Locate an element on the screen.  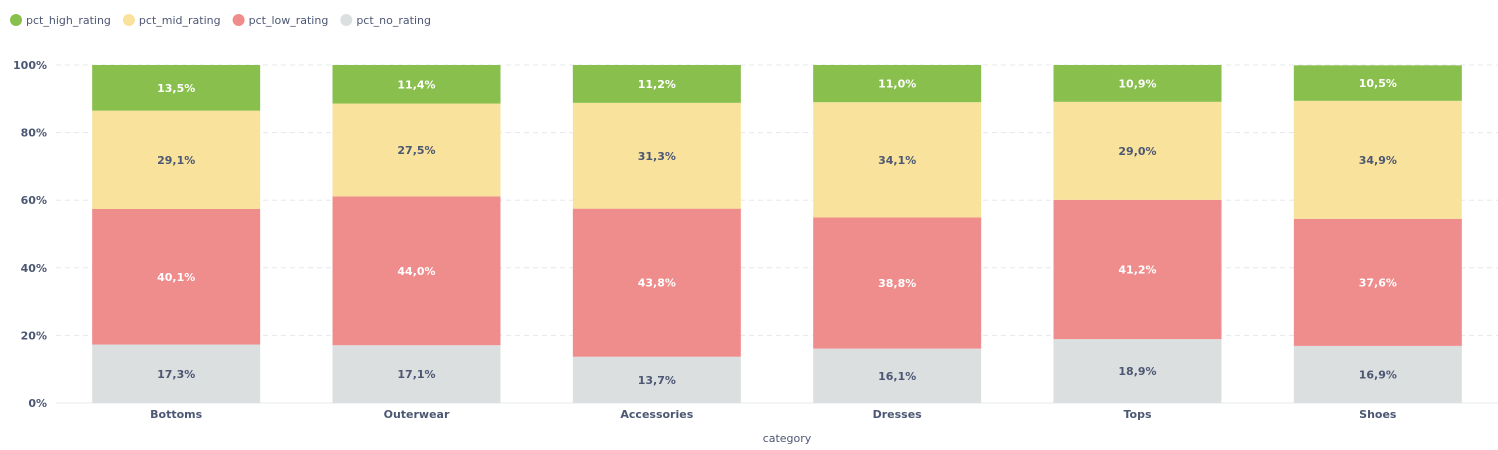
data-label: 40,1% is located at coordinates (176, 277).